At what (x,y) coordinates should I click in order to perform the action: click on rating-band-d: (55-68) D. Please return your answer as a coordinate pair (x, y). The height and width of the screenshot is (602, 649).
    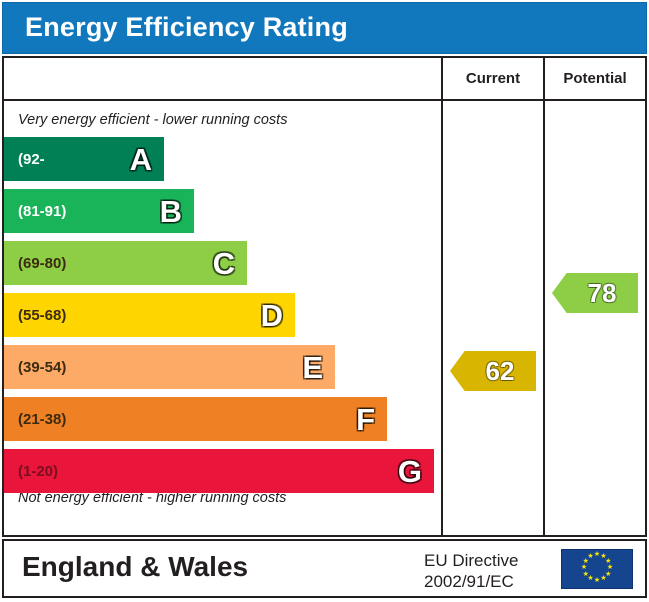
    Looking at the image, I should click on (149, 315).